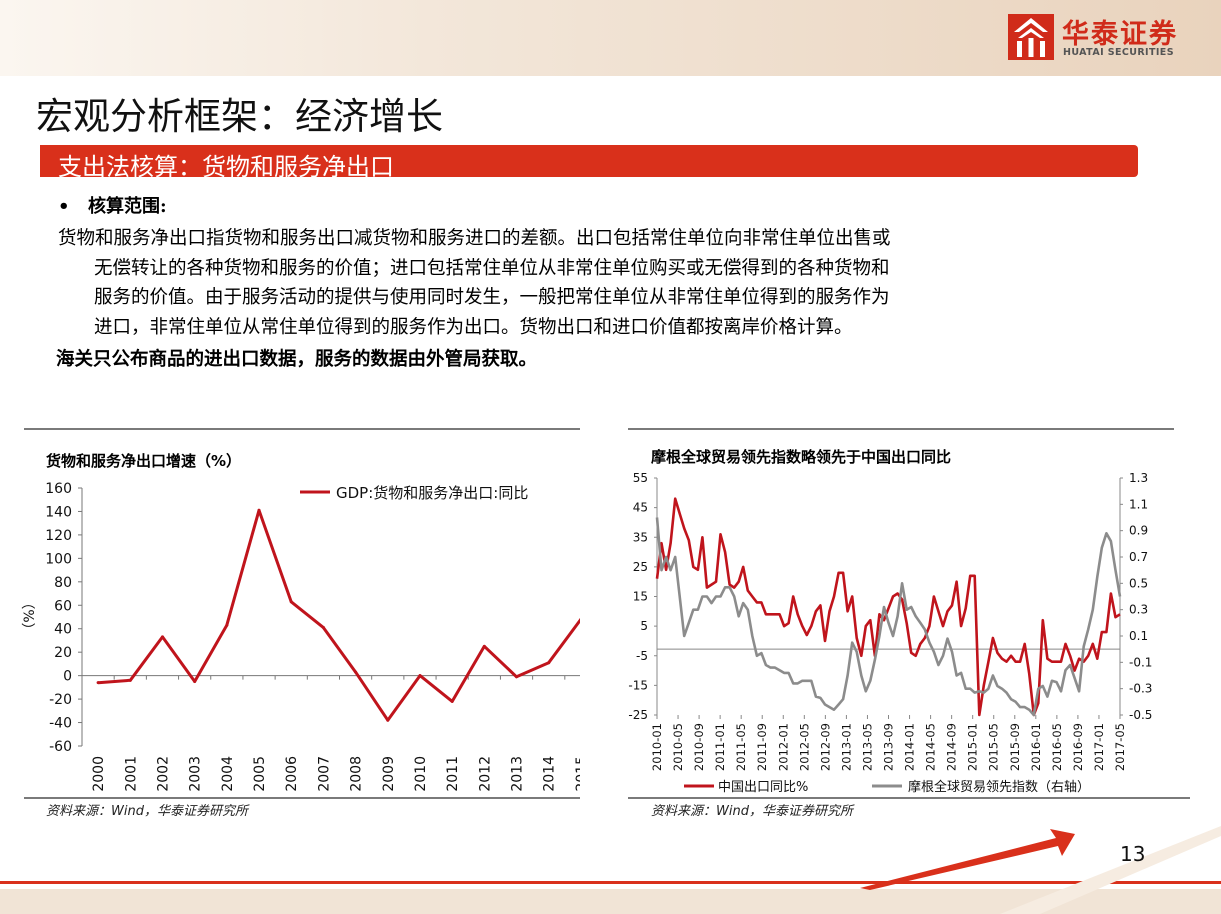 This screenshot has height=914, width=1221. Describe the element at coordinates (804, 747) in the screenshot. I see `x-tick-label: 2012-05` at that location.